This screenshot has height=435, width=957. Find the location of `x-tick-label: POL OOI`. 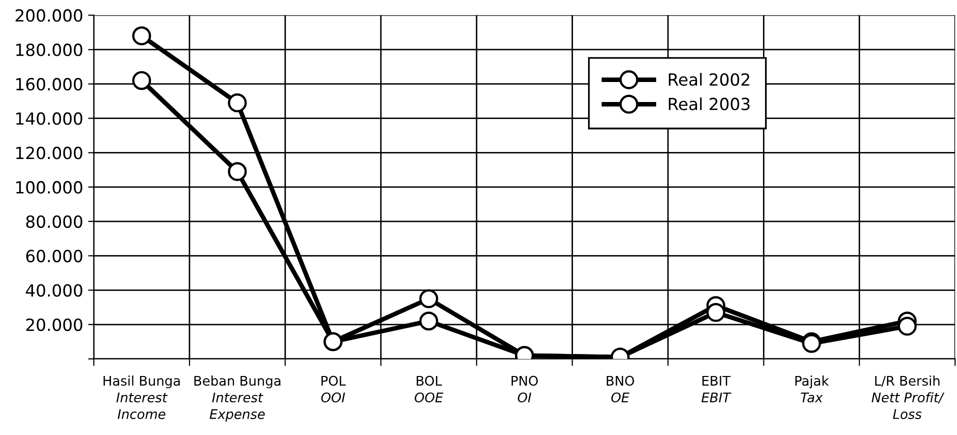

x-tick-label: POL OOI is located at coordinates (333, 389).